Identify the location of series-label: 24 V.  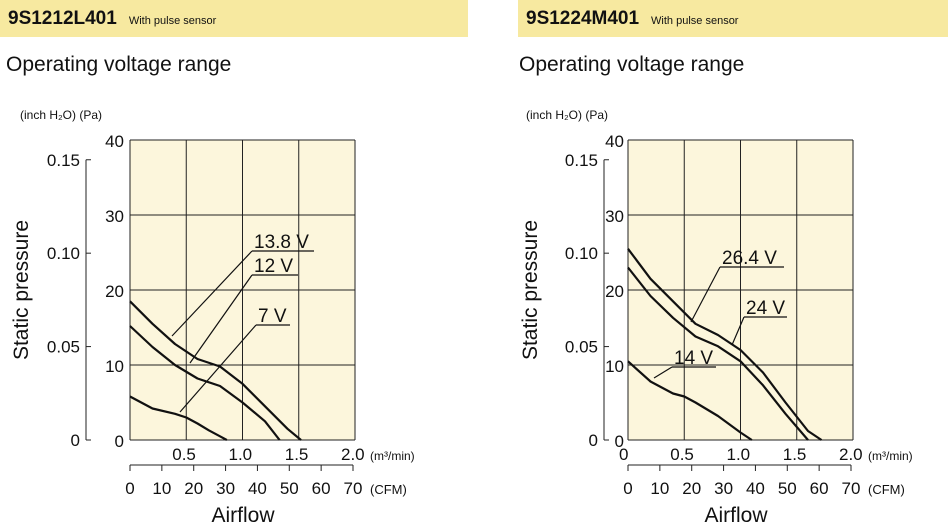
(765, 308).